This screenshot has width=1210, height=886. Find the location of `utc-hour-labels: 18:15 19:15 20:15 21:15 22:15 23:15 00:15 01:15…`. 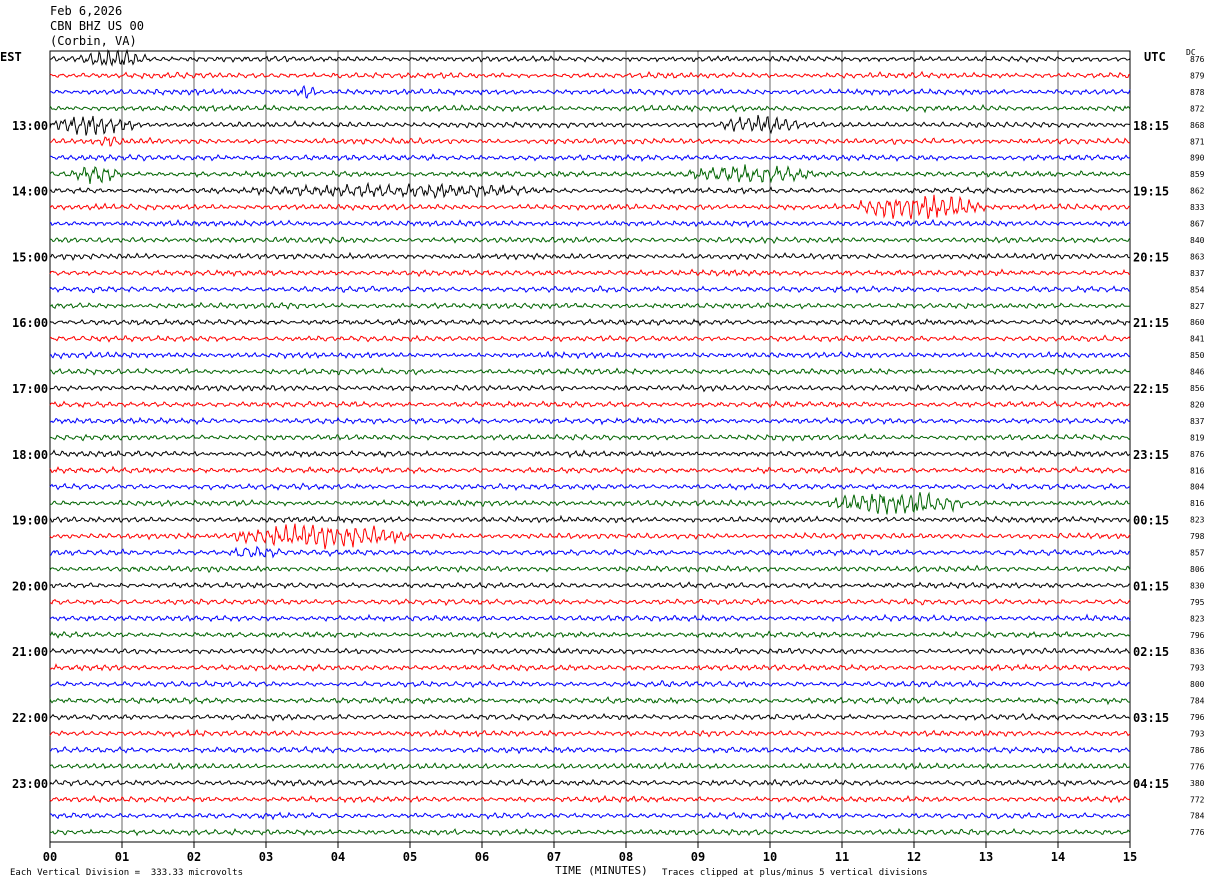

utc-hour-labels: 18:15 19:15 20:15 21:15 22:15 23:15 00:15 01:15… is located at coordinates (1151, 455).